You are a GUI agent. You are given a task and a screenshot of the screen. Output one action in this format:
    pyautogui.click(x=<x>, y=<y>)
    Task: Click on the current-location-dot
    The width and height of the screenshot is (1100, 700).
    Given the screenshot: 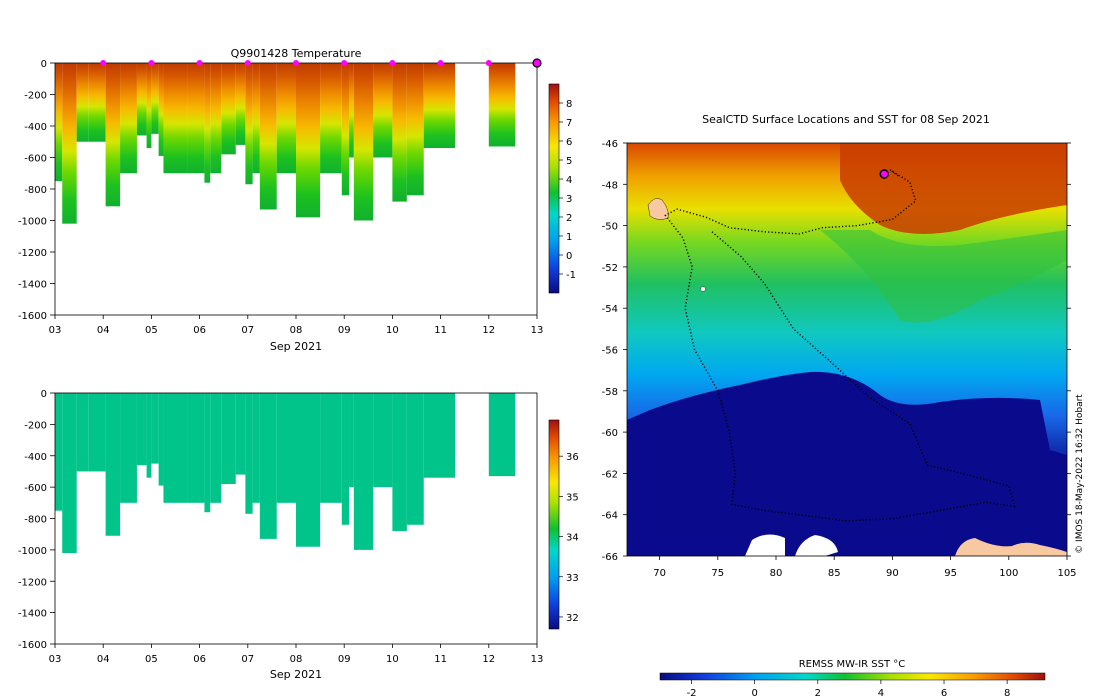 What is the action you would take?
    pyautogui.click(x=884, y=174)
    